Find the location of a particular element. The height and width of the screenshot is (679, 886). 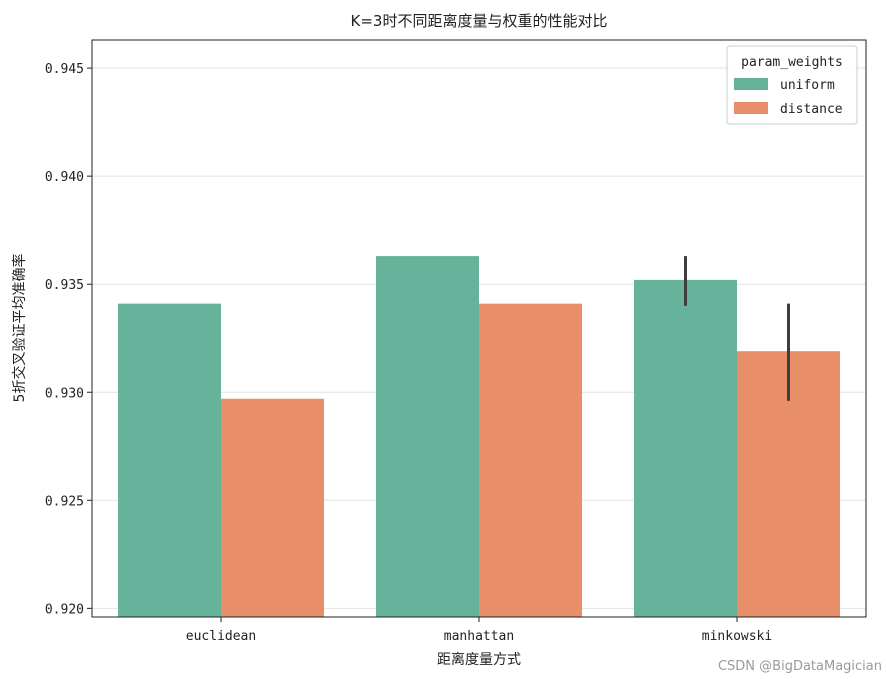

x-axis-ticks: euclidean manhattan minkowski is located at coordinates (479, 630).